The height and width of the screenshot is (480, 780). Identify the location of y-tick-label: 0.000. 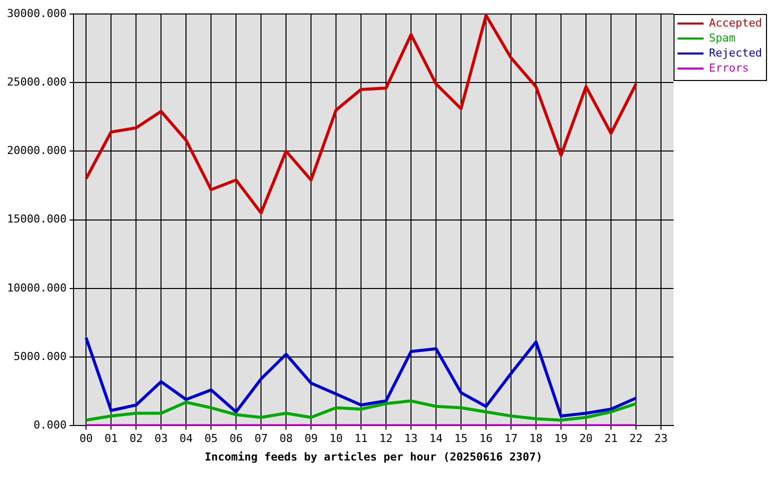
(50, 425).